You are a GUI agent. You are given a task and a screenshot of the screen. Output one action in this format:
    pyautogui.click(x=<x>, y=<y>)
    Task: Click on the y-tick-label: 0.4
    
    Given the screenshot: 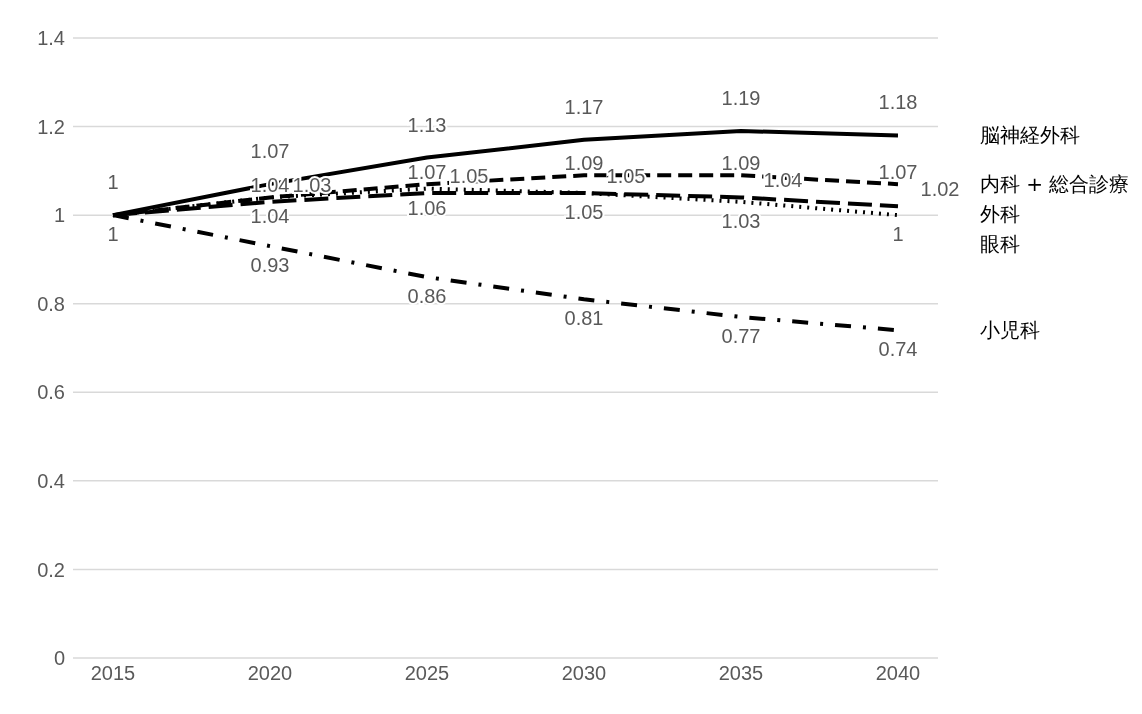 What is the action you would take?
    pyautogui.click(x=51, y=480)
    